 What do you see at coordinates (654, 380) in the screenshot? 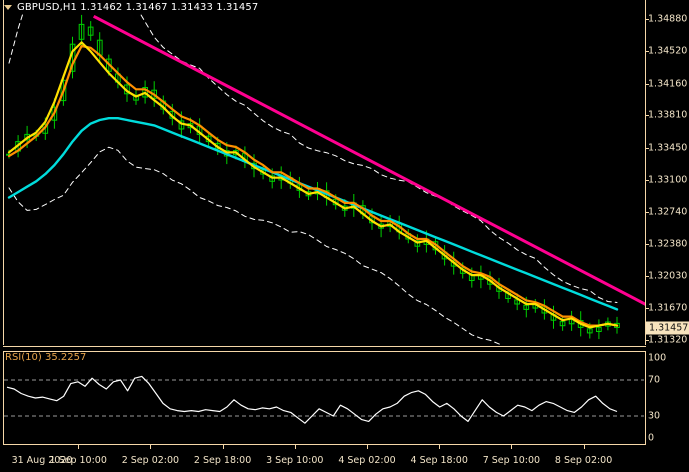
I see `rsi-axis-label: 70` at bounding box center [654, 380].